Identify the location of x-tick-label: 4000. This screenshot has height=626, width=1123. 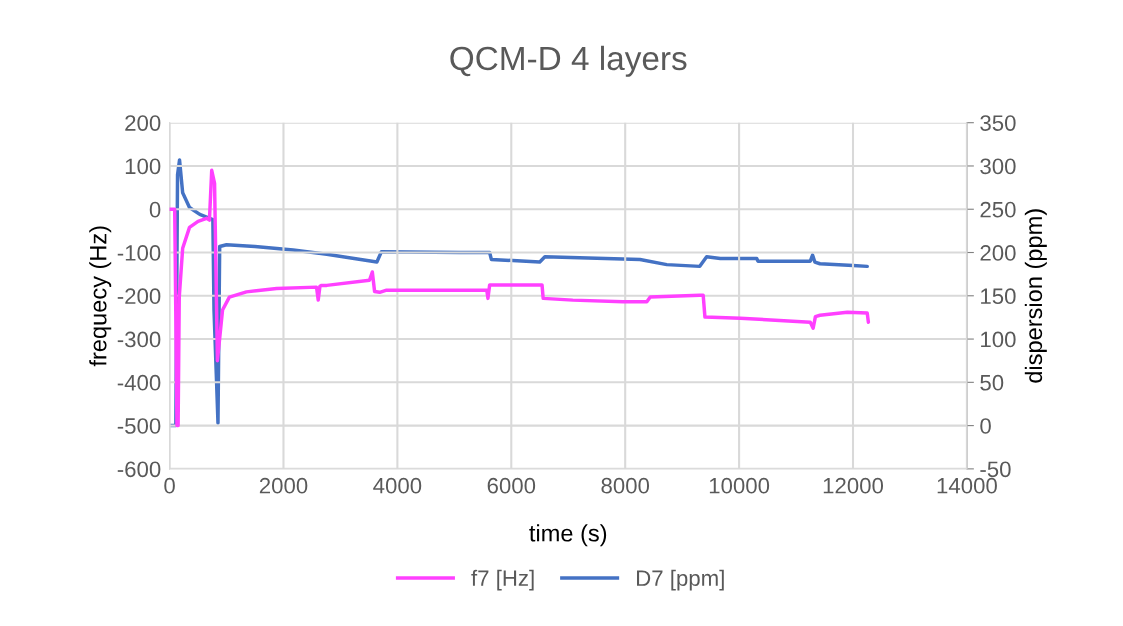
(397, 485).